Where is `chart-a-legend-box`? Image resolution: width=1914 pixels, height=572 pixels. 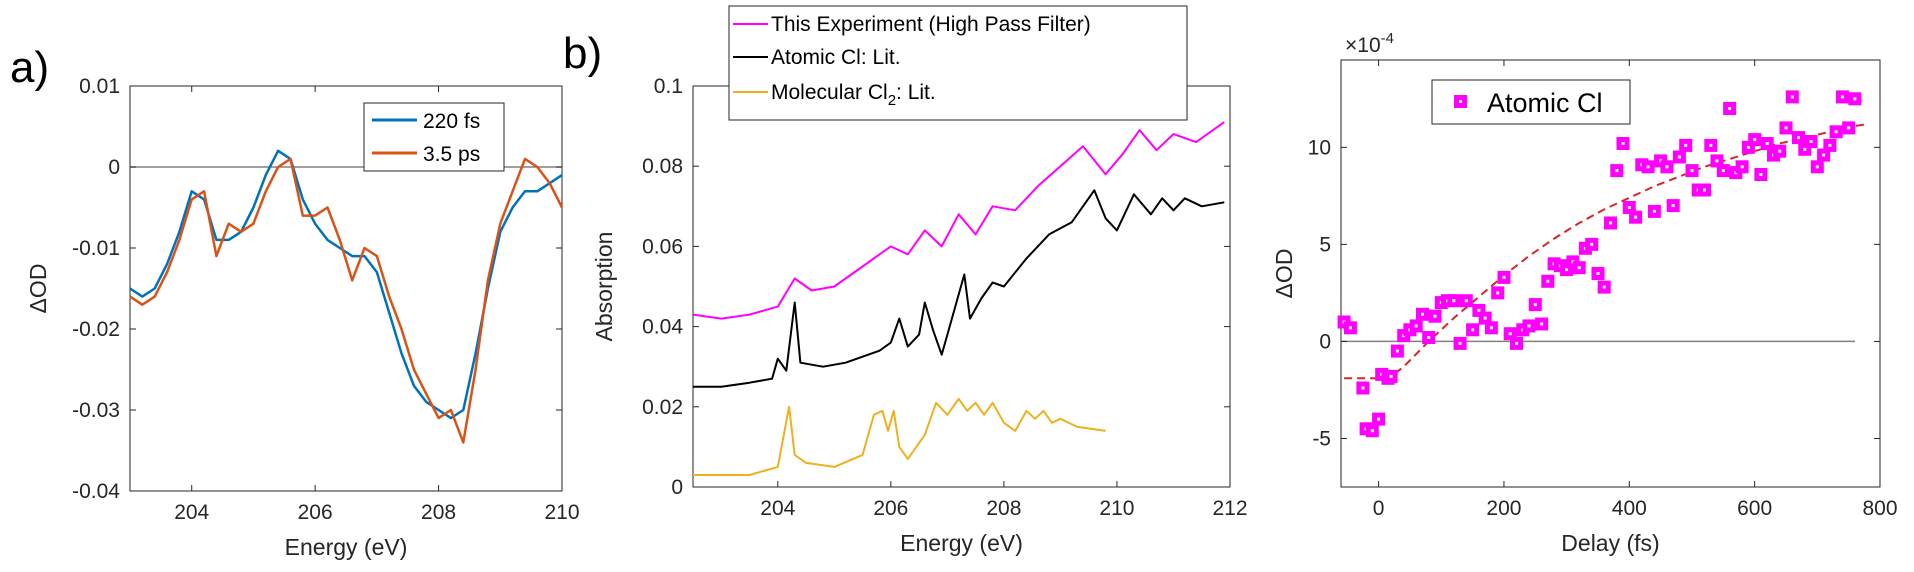 chart-a-legend-box is located at coordinates (434, 137).